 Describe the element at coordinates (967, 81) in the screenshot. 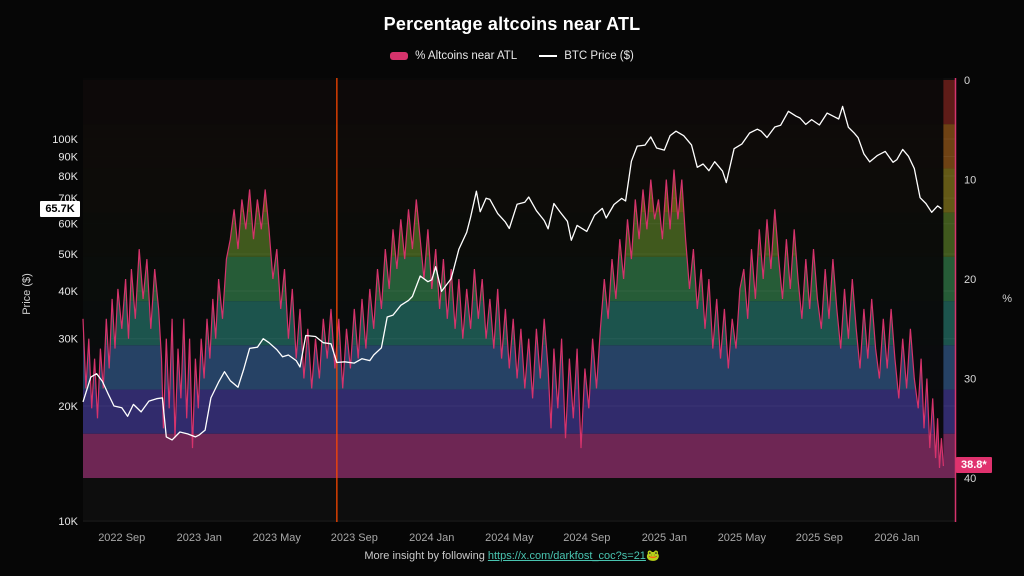

I see `svg-text: 0` at that location.